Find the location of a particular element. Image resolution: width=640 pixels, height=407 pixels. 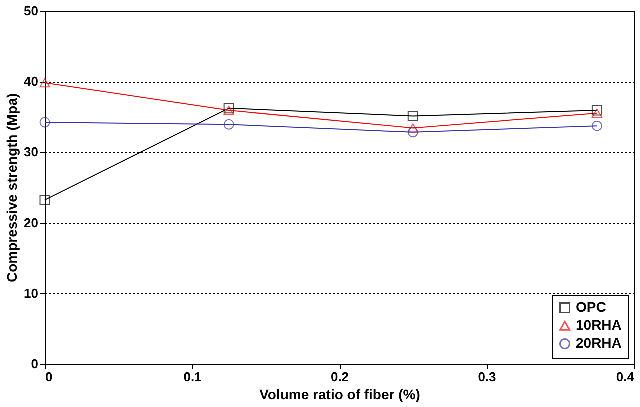

y-axis-title: Compressive strength (Mpa) is located at coordinates (12, 188).